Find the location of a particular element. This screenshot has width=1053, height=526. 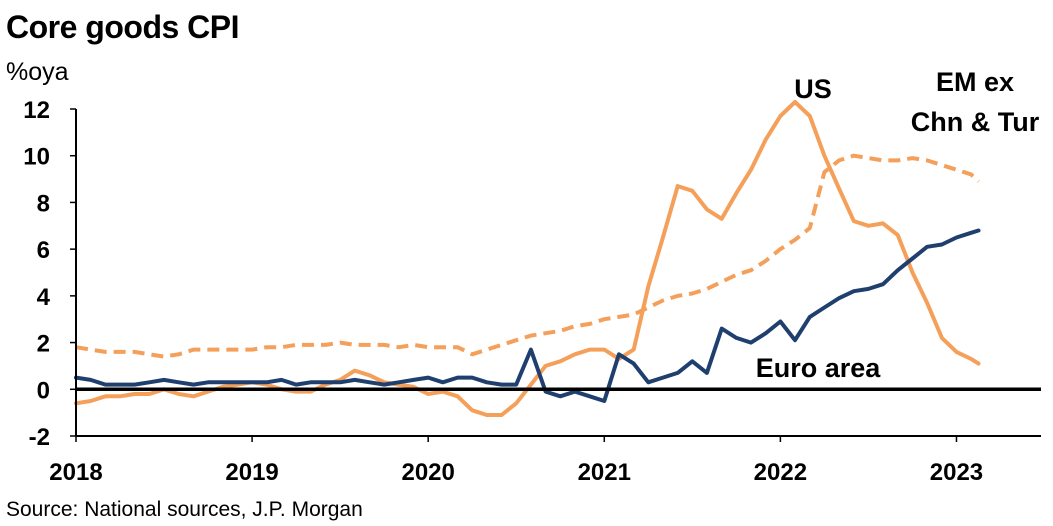

annotation-em: Chn & Tur is located at coordinates (975, 122).